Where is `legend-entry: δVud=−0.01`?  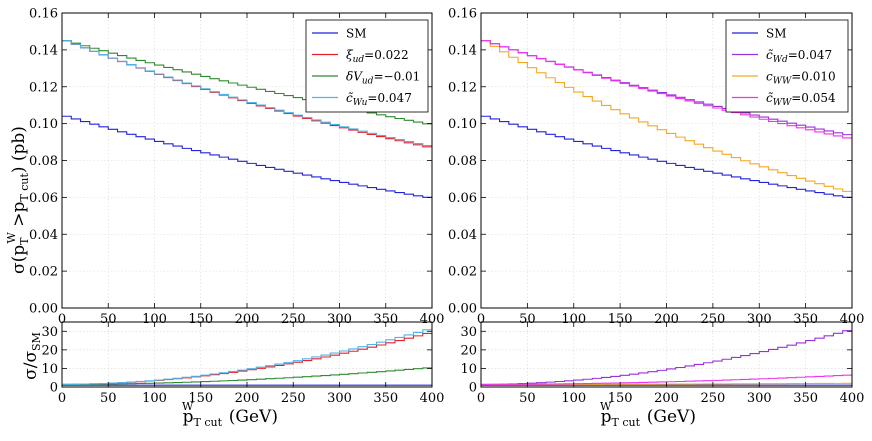
legend-entry: δVud=−0.01 is located at coordinates (383, 78).